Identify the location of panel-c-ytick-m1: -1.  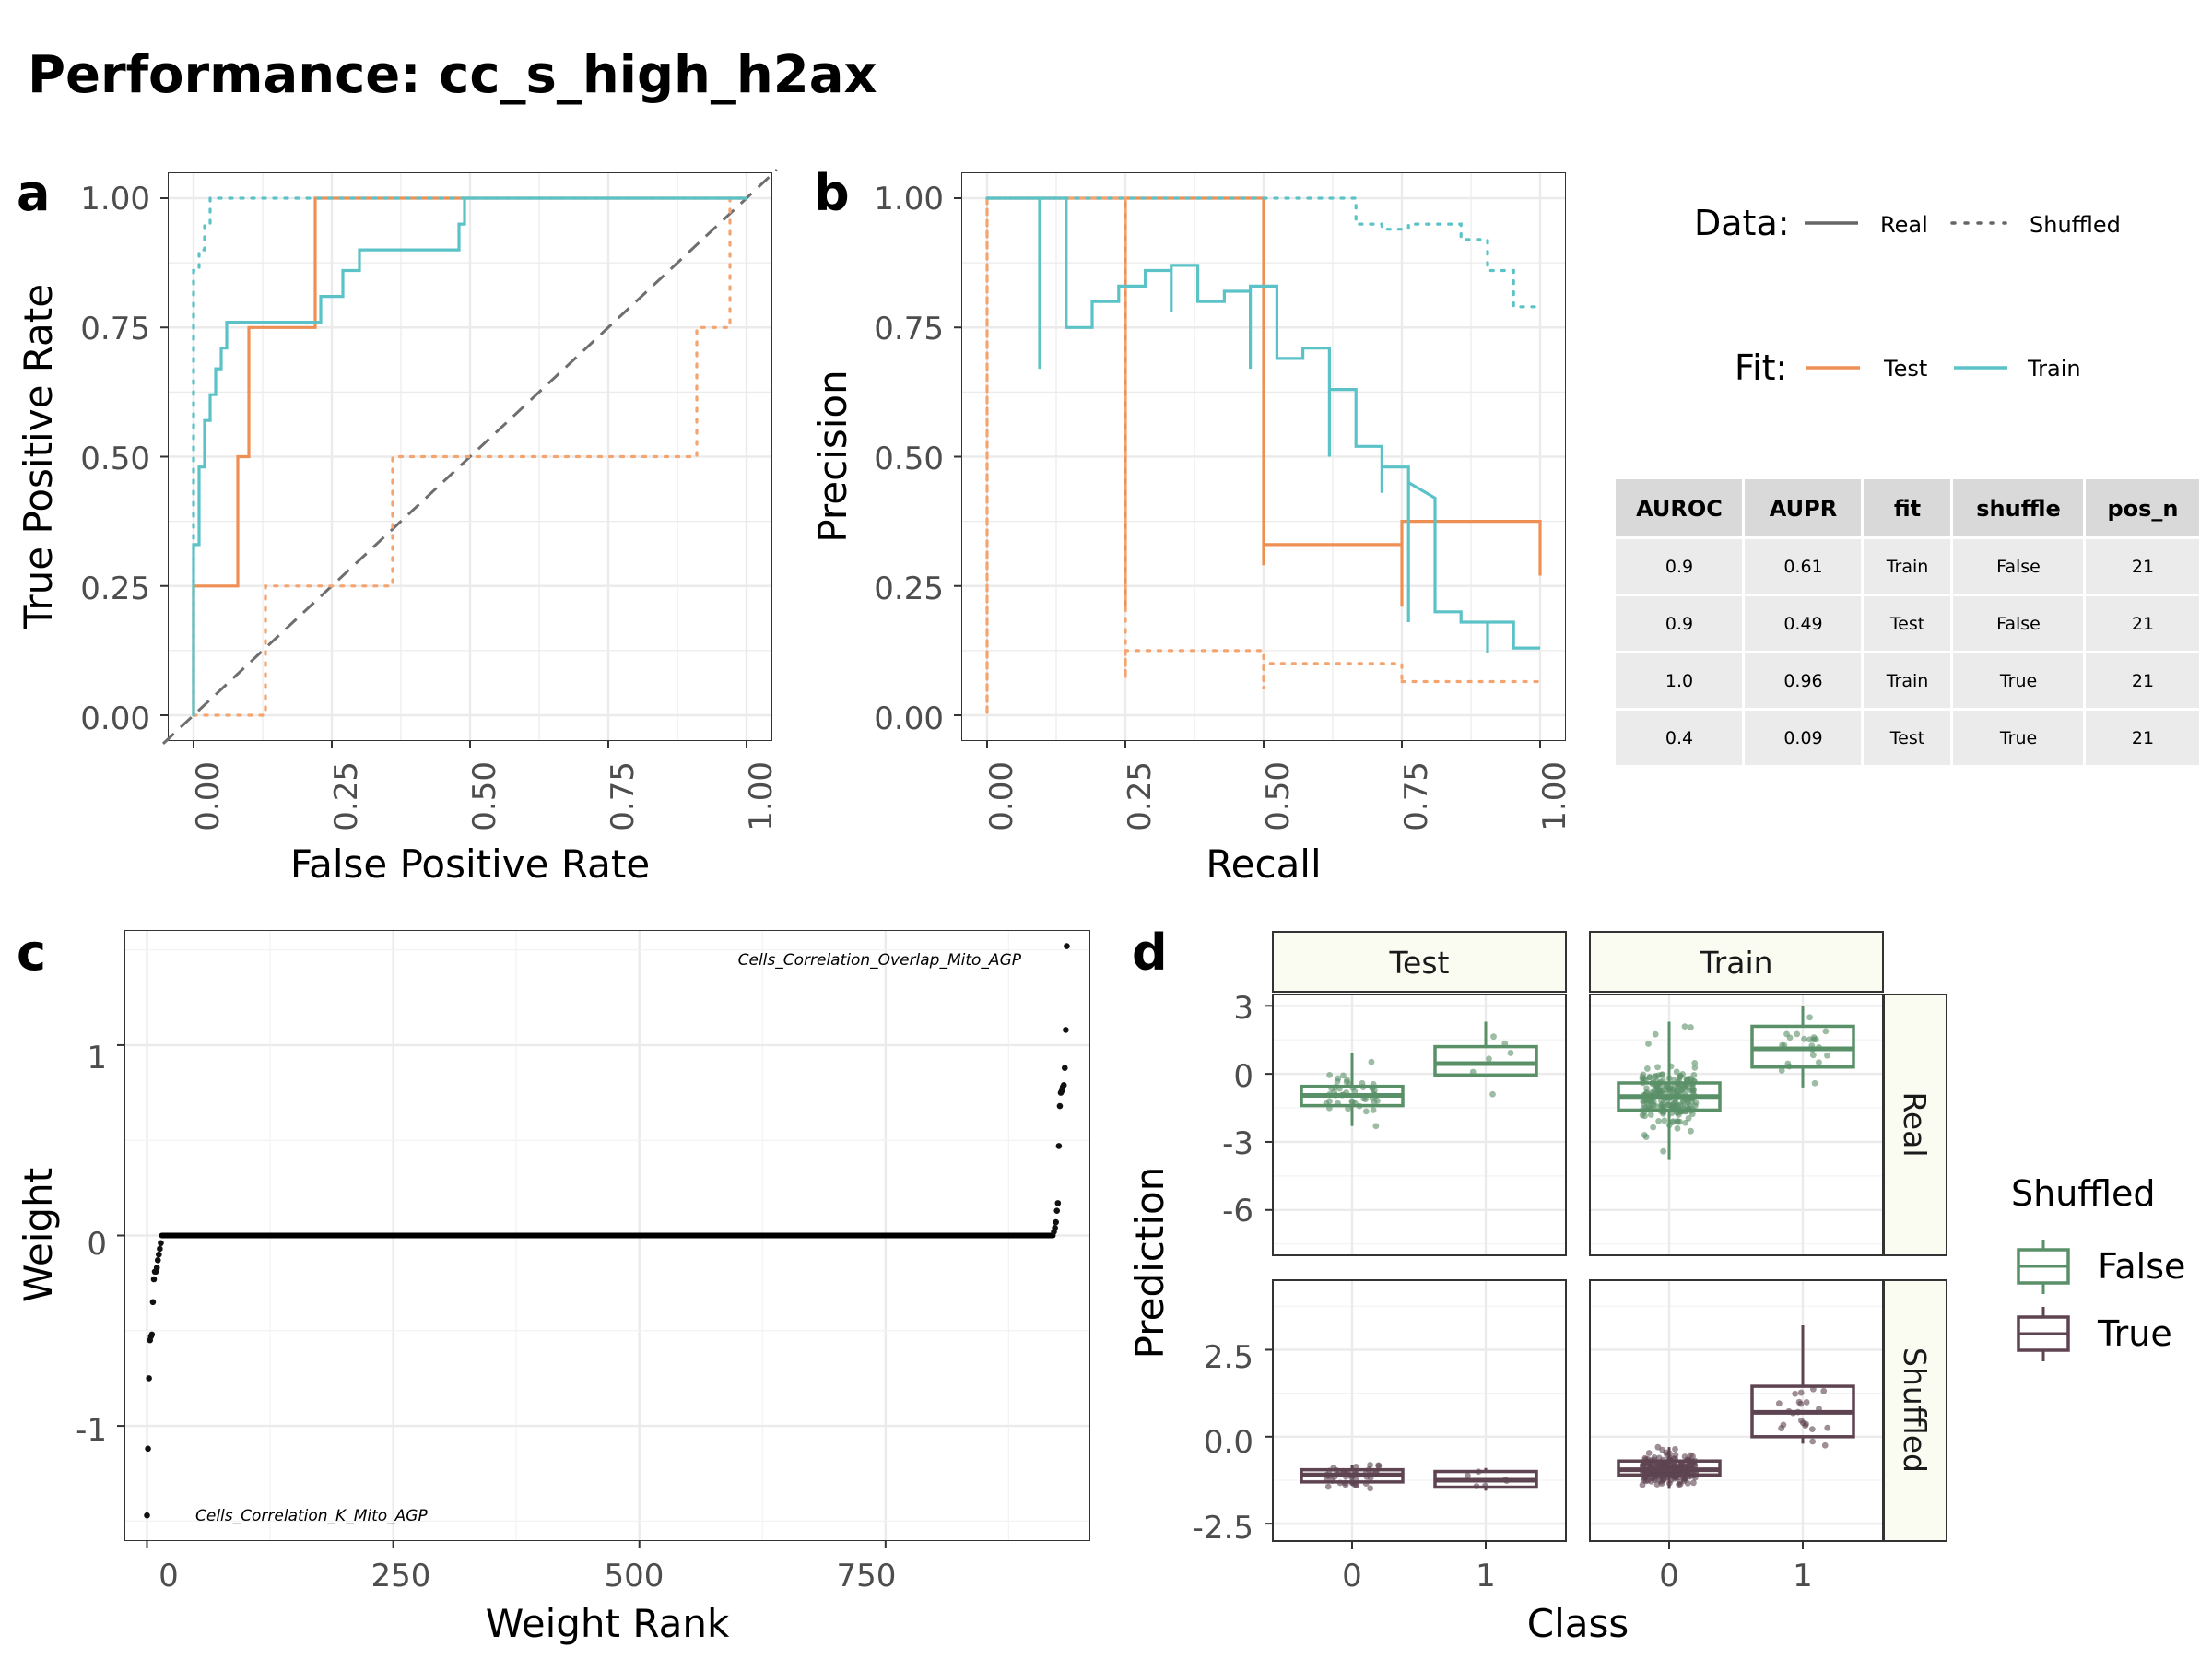
(91, 1430).